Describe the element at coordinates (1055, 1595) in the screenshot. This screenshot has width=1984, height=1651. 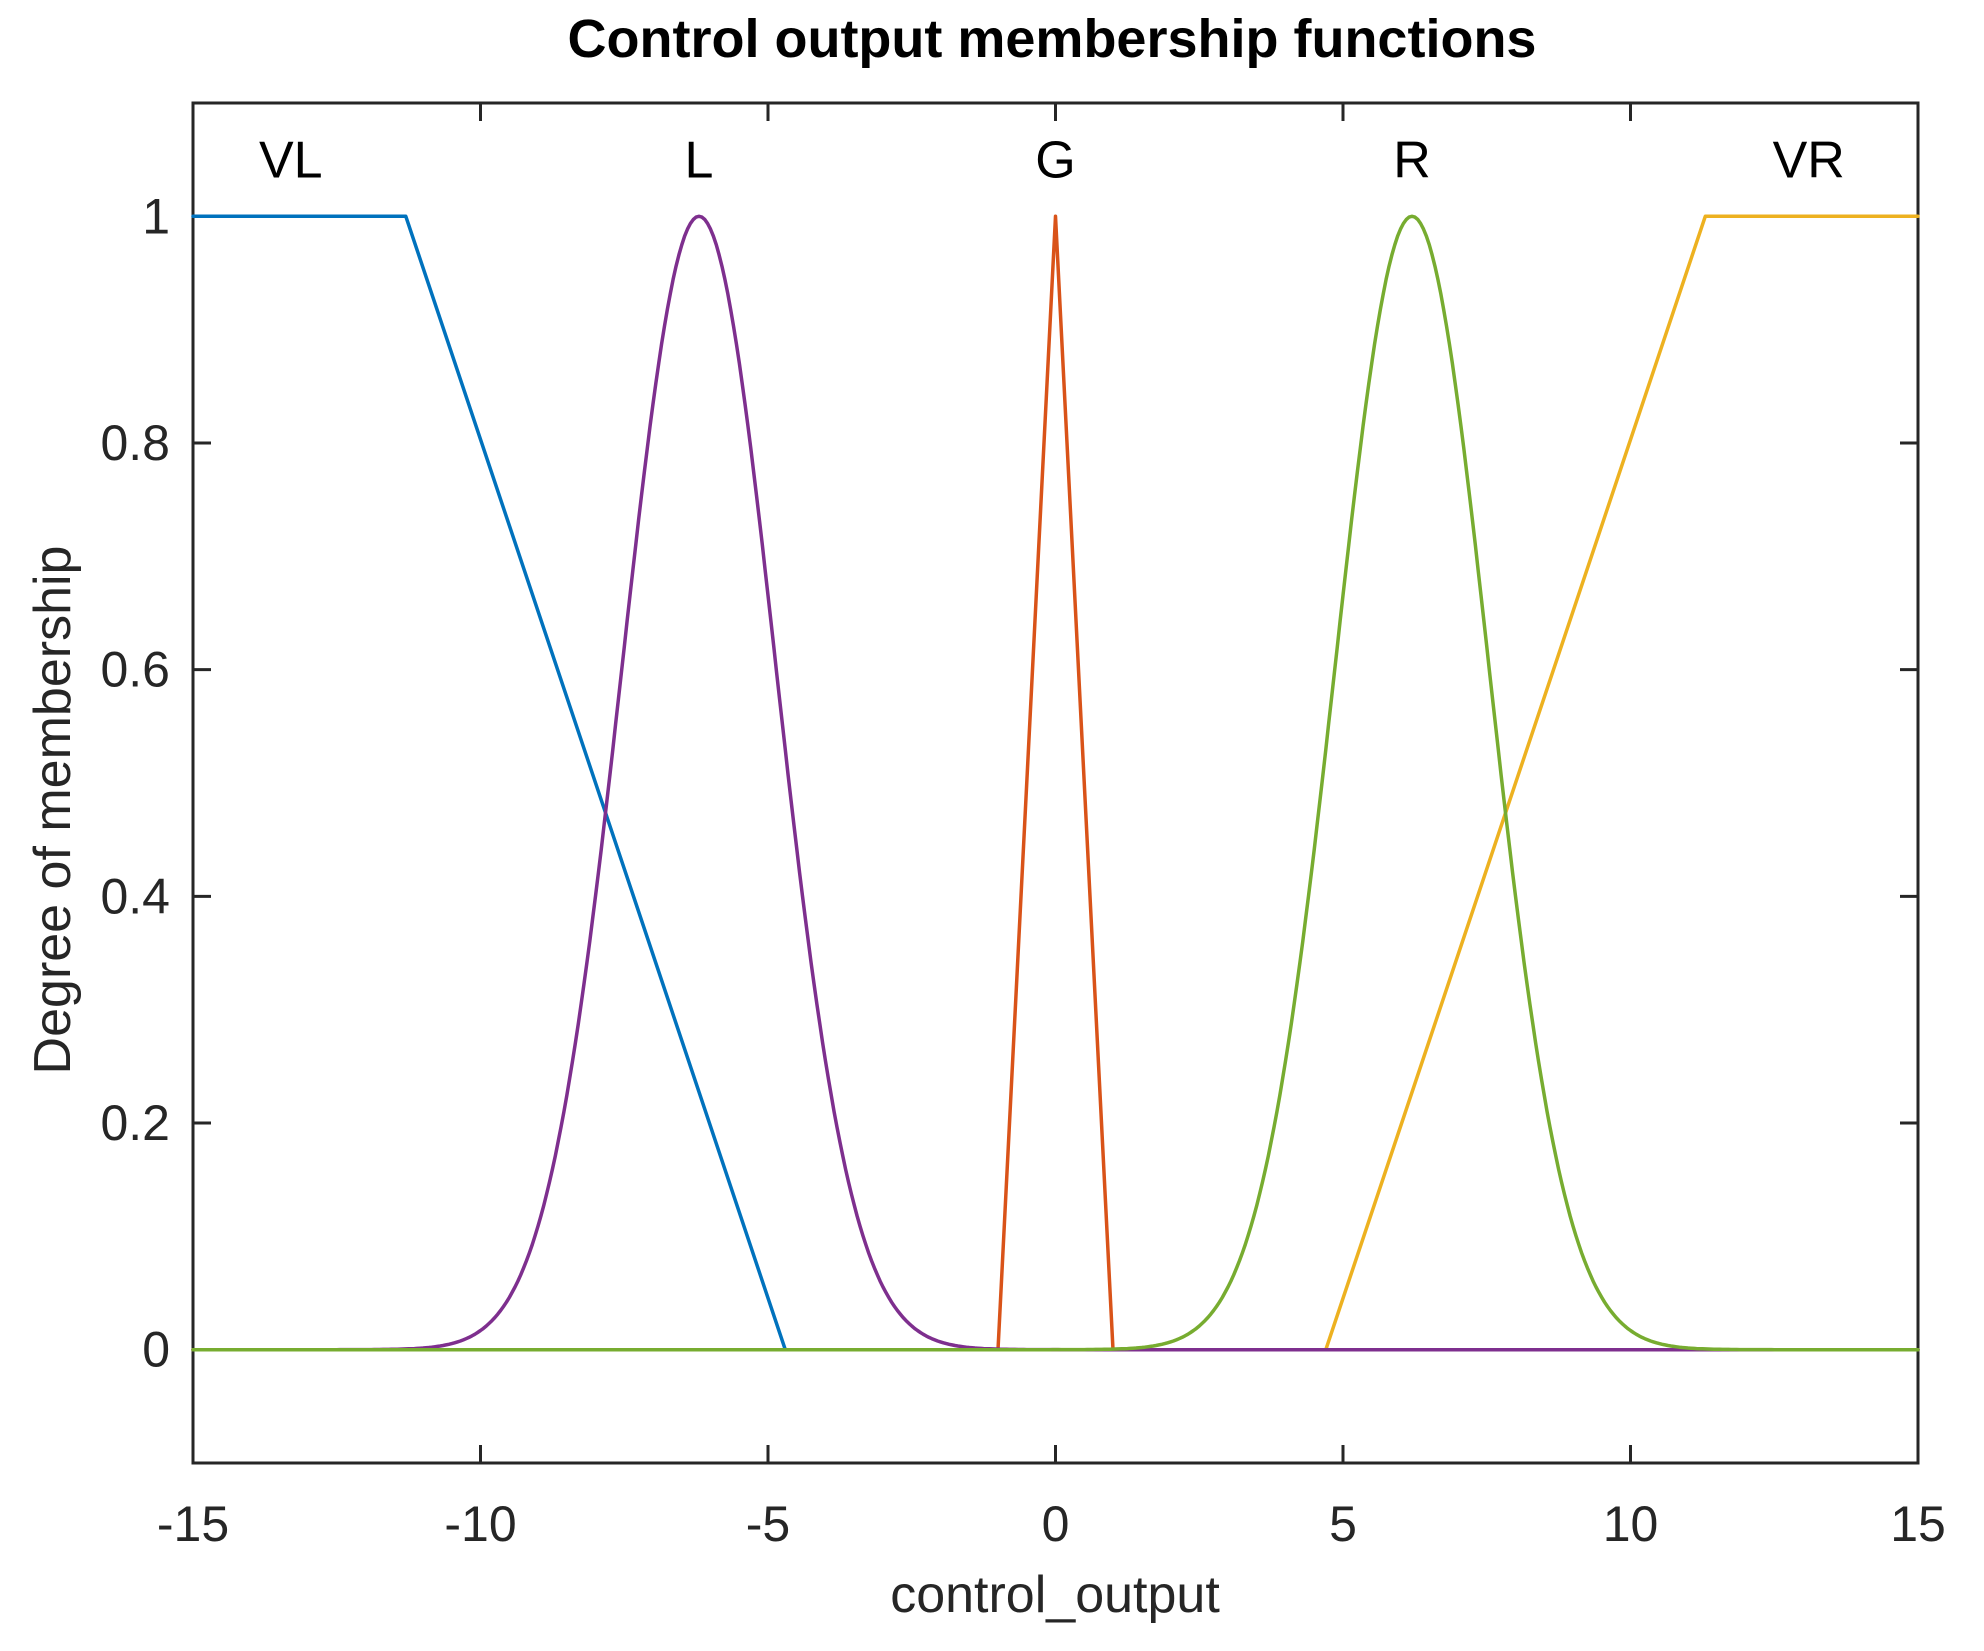
I see `x-axis-label: control_output` at that location.